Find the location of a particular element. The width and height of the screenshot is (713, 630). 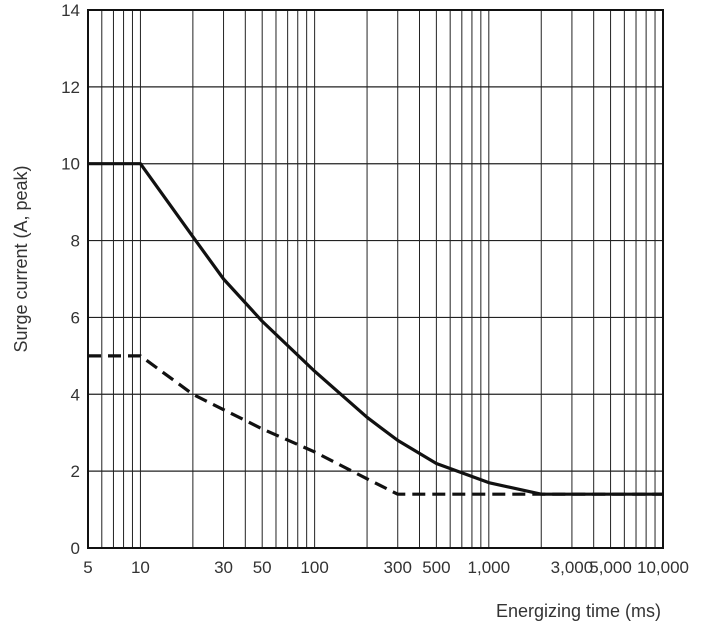

y-tick-label: 6 is located at coordinates (75, 317).